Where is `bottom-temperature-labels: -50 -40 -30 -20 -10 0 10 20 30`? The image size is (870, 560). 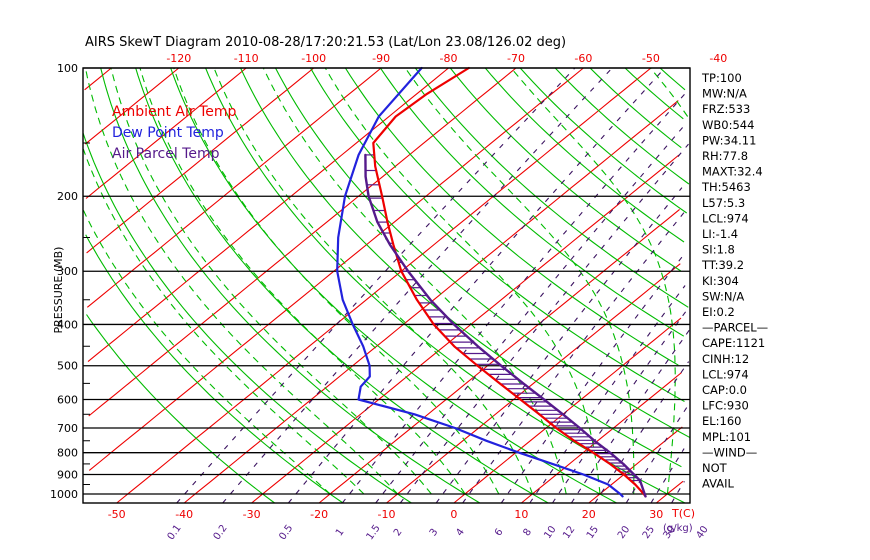
bottom-temperature-labels: -50 -40 -30 -20 -10 0 10 20 30 is located at coordinates (386, 514).